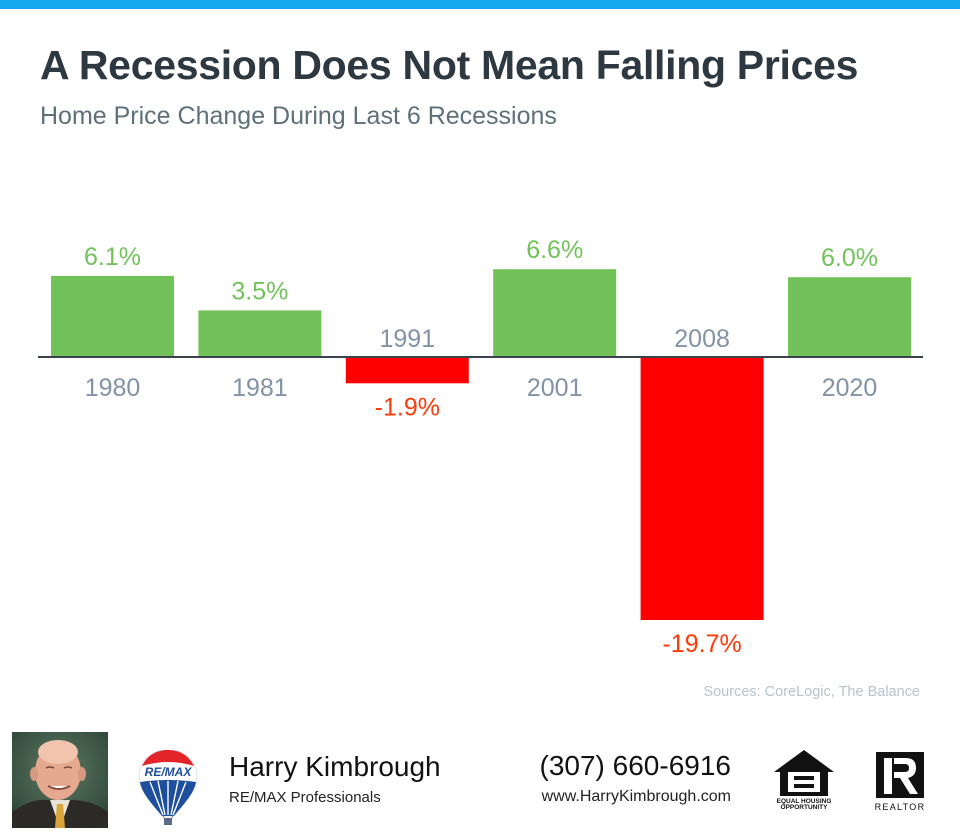 The height and width of the screenshot is (840, 960). I want to click on agent-phone: (307) 660-6916, so click(635, 765).